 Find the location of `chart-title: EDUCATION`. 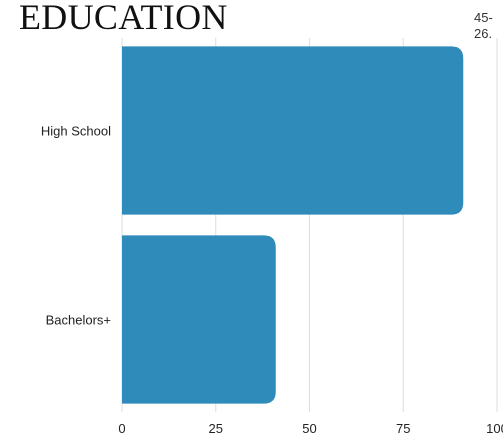

chart-title: EDUCATION is located at coordinates (123, 18).